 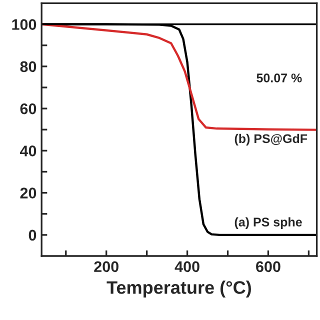 I want to click on y-tick-label: 100, so click(x=24, y=24).